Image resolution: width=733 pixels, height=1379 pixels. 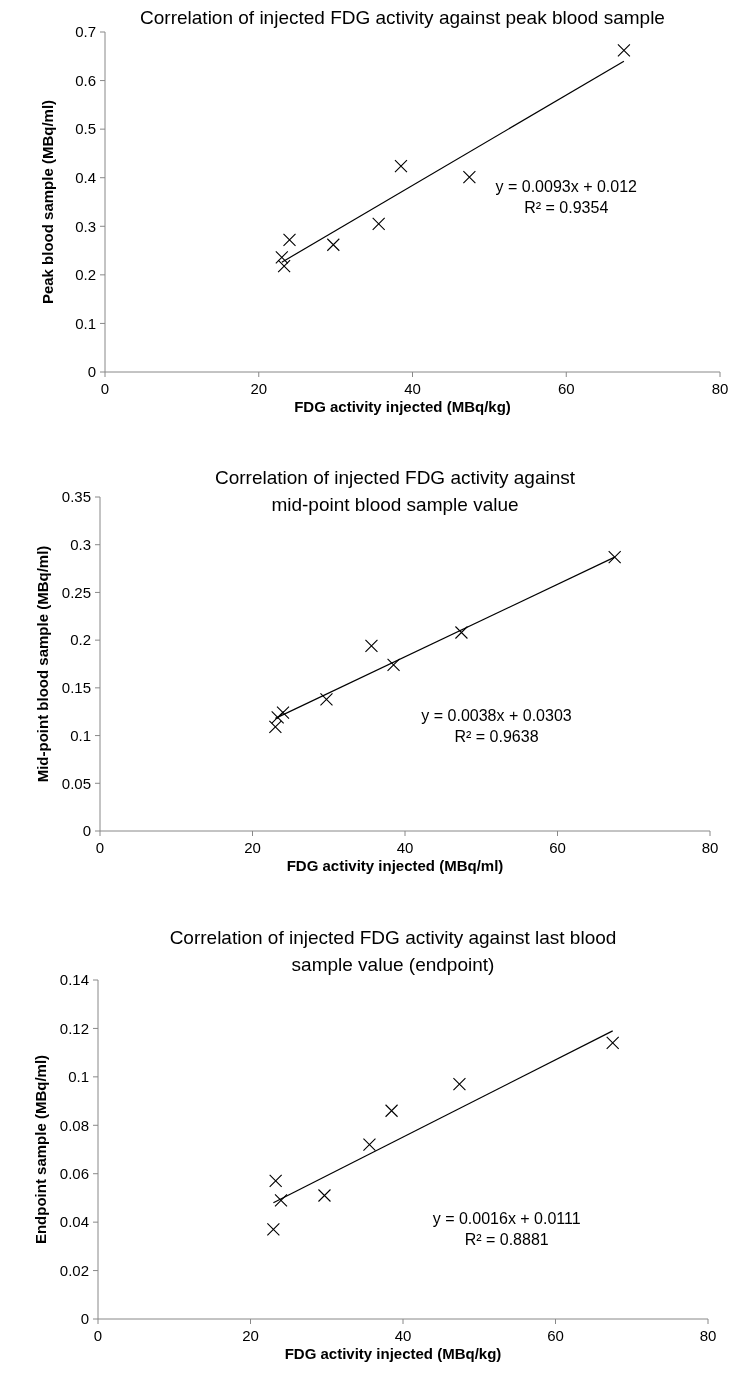 What do you see at coordinates (40, 1149) in the screenshot?
I see `y-axis-title: Endpoint sample (MBq/ml)` at bounding box center [40, 1149].